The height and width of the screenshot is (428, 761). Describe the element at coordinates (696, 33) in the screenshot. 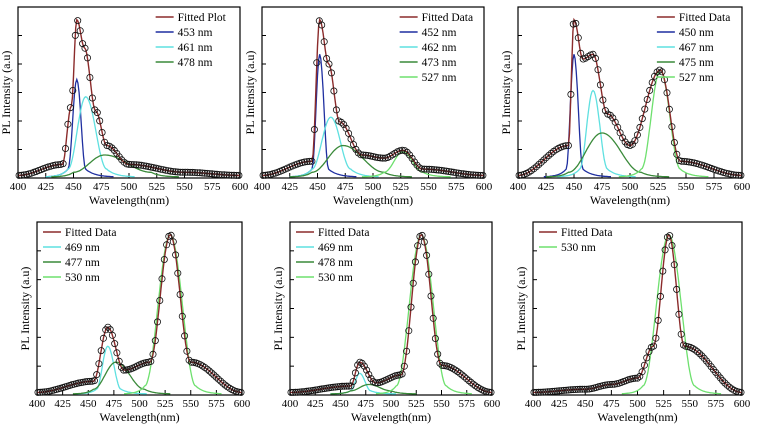

I see `legend-label: 450 nm` at that location.